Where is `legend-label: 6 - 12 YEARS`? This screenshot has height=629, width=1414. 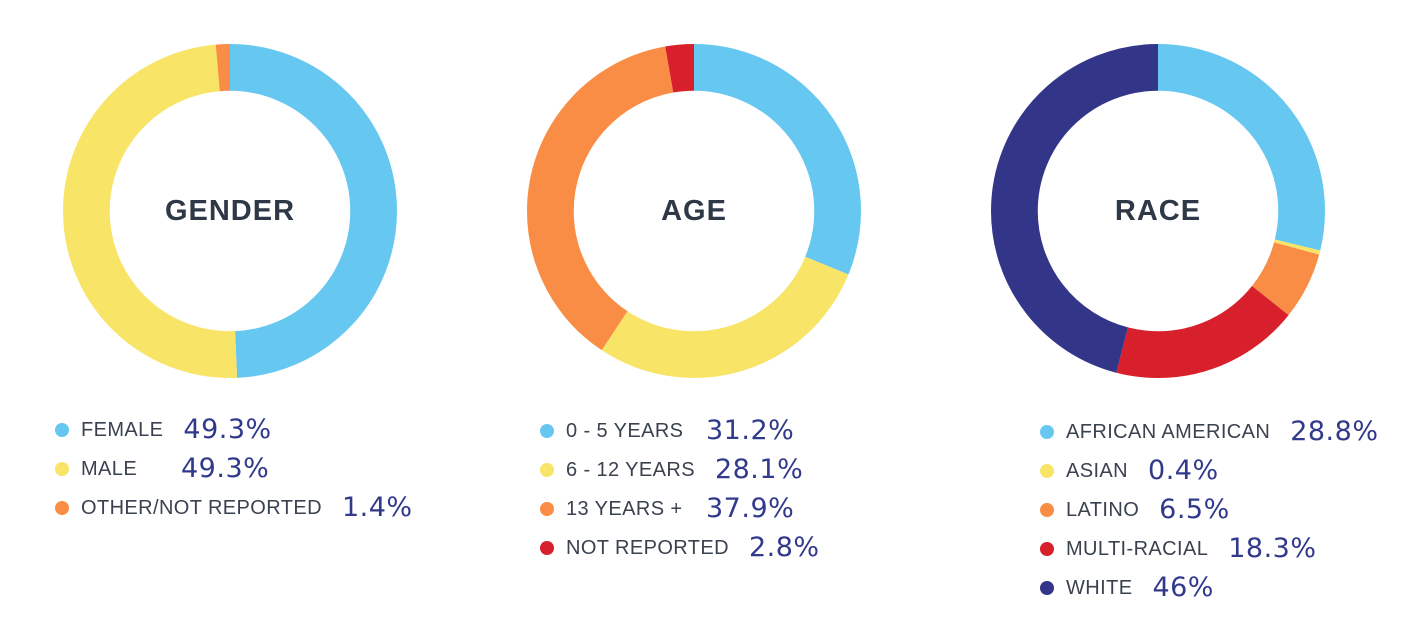 legend-label: 6 - 12 YEARS is located at coordinates (630, 470).